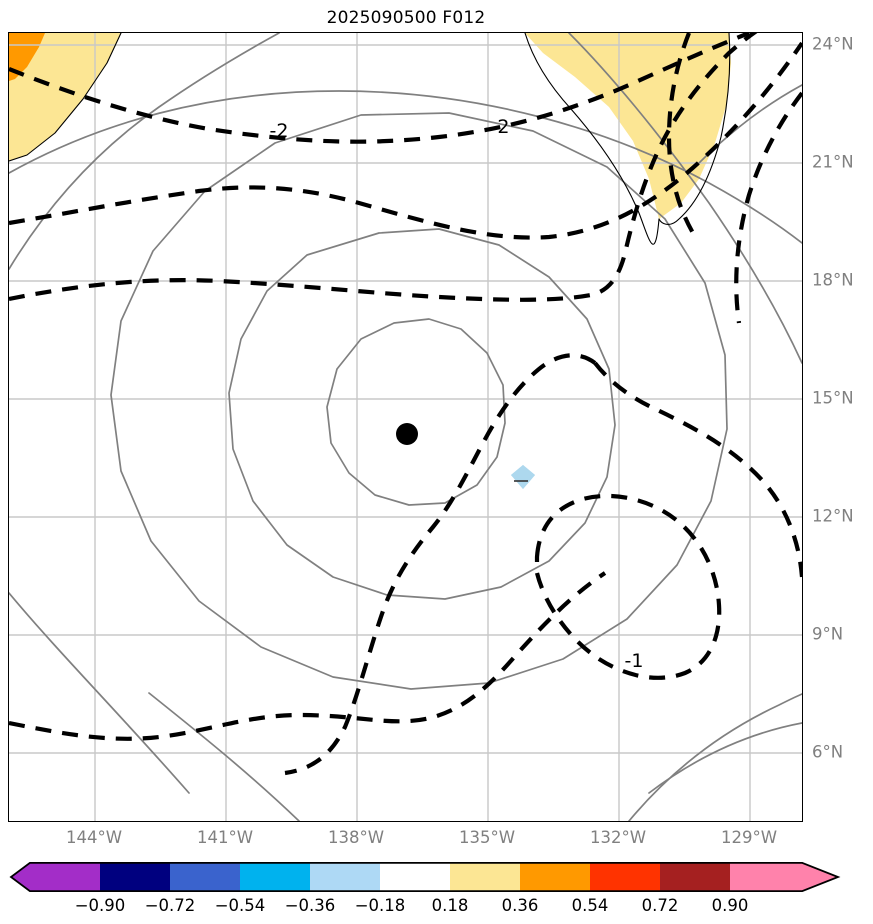 The height and width of the screenshot is (924, 873). Describe the element at coordinates (833, 516) in the screenshot. I see `ytick-label-12n: 12°N` at that location.